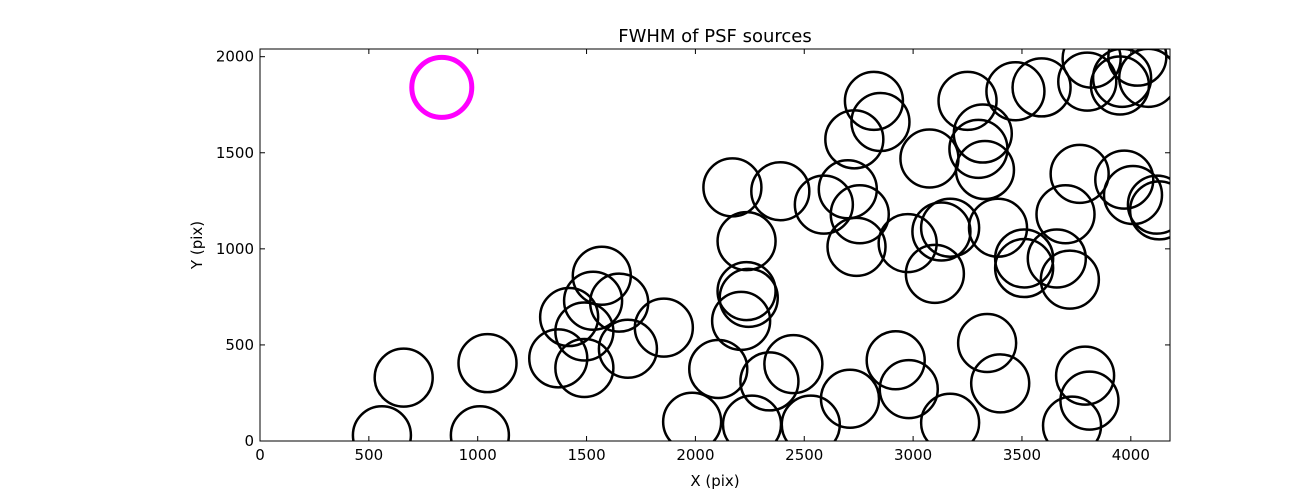 The image size is (1300, 490). What do you see at coordinates (239, 345) in the screenshot?
I see `y-tick-label: 500` at bounding box center [239, 345].